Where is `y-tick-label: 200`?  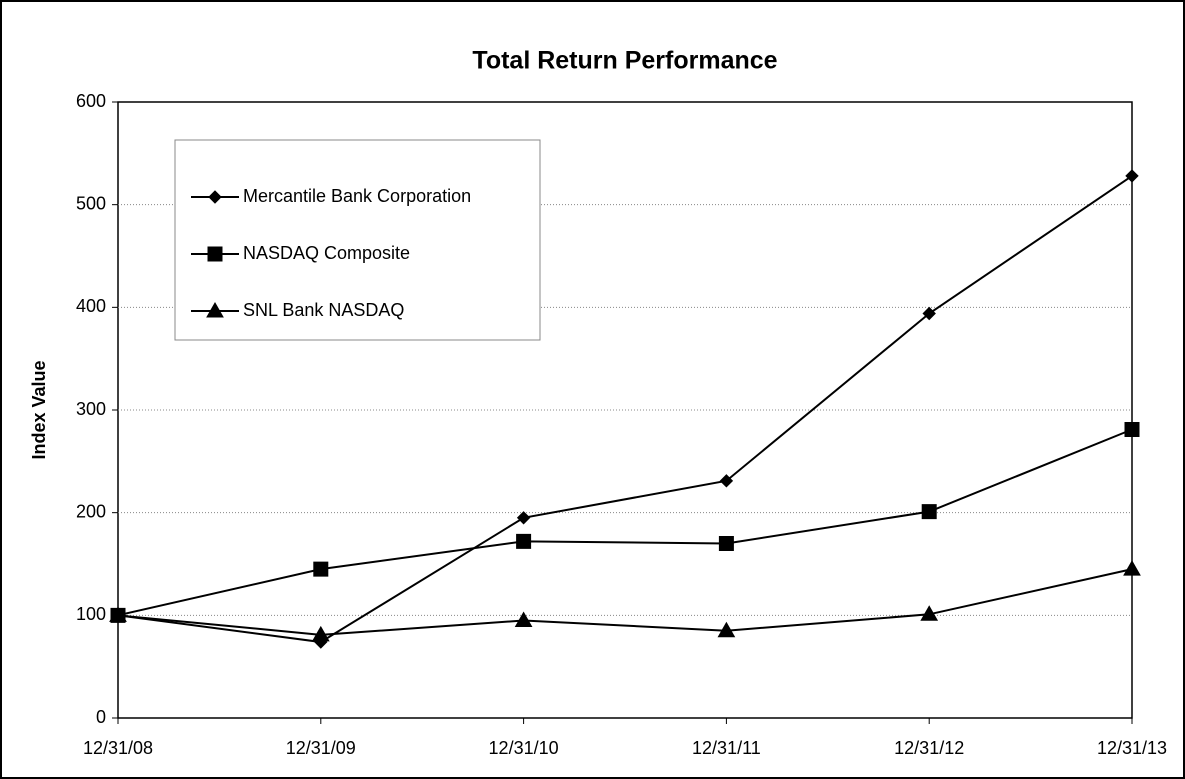 y-tick-label: 200 is located at coordinates (91, 511).